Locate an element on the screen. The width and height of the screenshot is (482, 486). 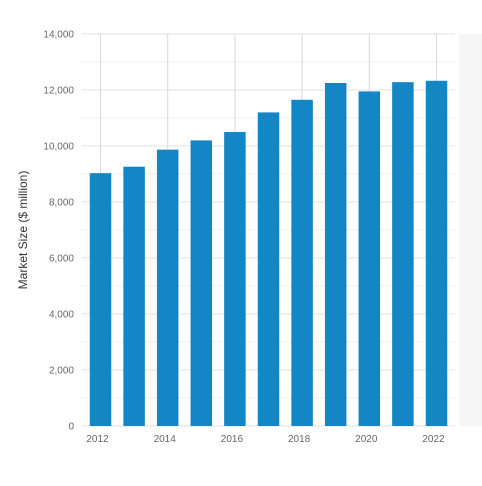
y-tick-label: 4,000 is located at coordinates (61, 315).